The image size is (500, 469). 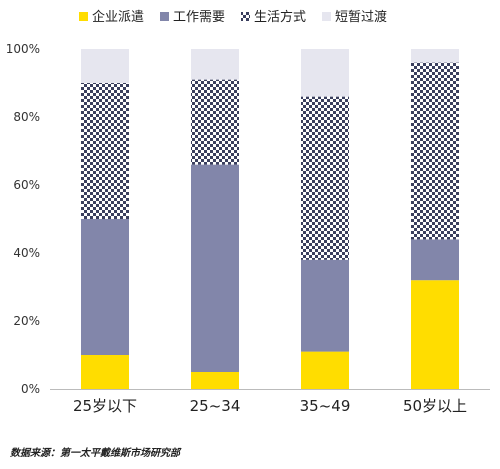 I want to click on y-axis: 0% 20% 40% 60% 80% 100%, so click(x=23, y=219).